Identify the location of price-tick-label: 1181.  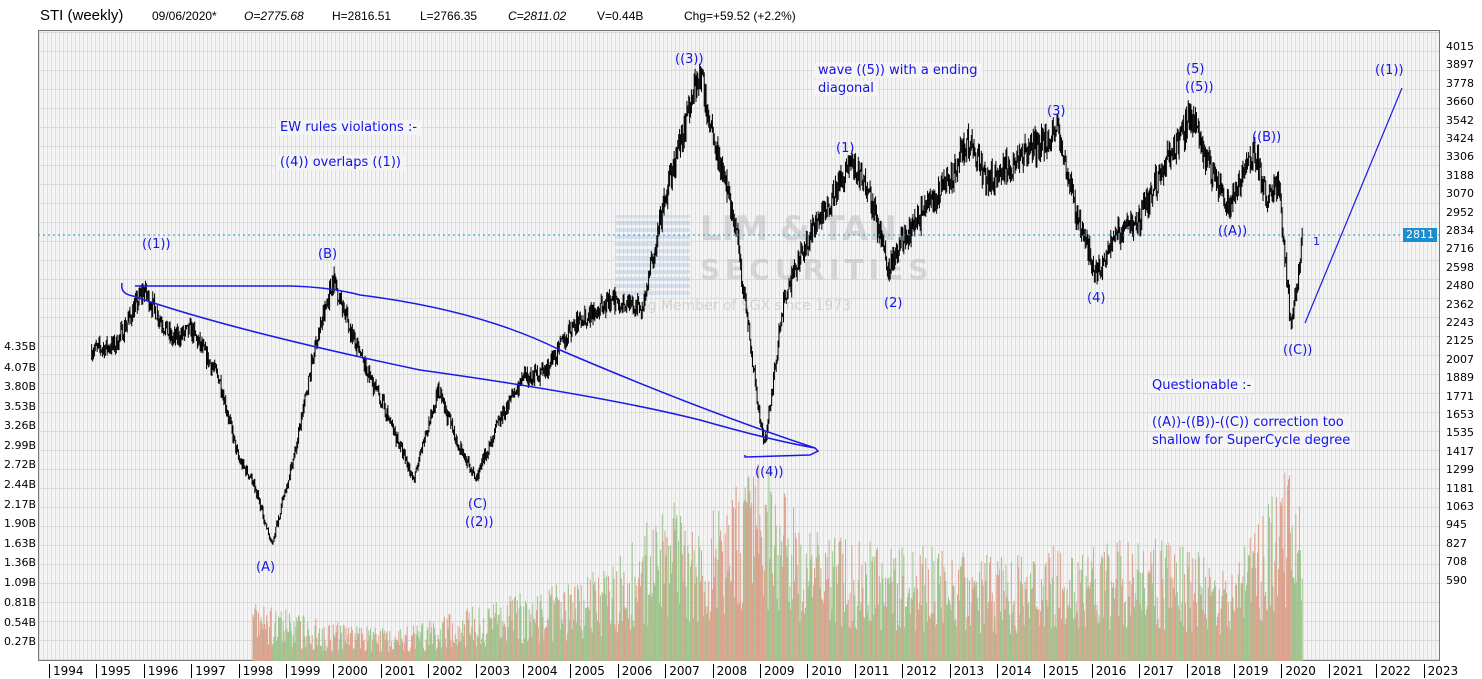
(1460, 488).